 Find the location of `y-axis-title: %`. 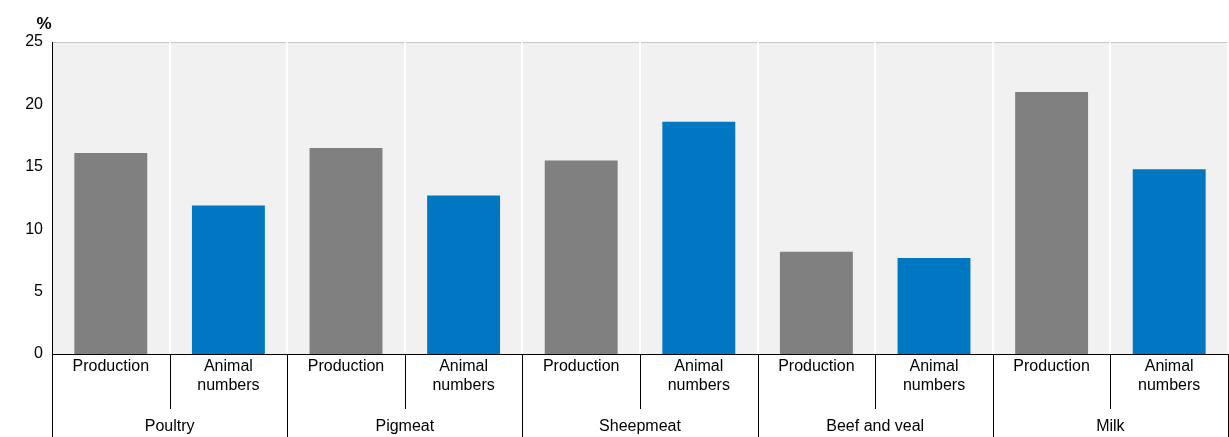

y-axis-title: % is located at coordinates (44, 23).